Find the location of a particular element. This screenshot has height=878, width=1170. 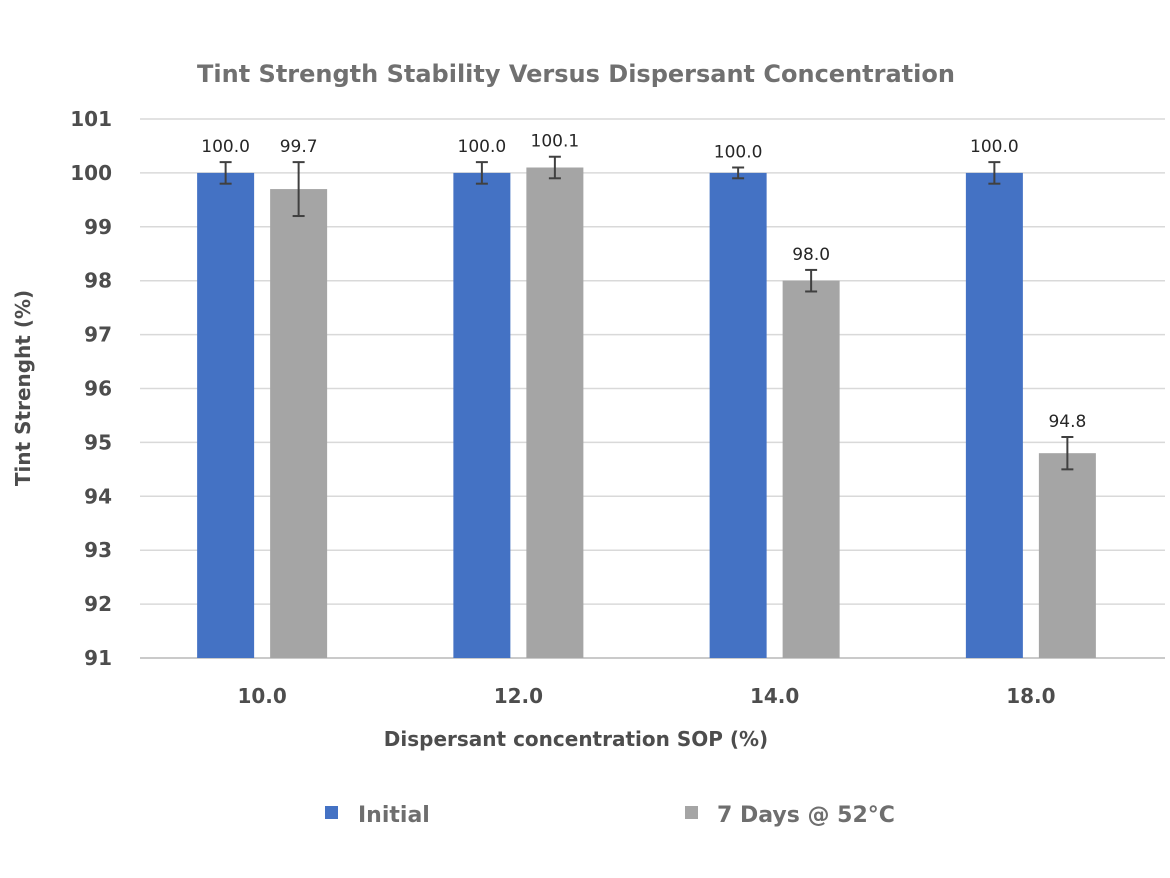

x-tick-label: 12.0 is located at coordinates (518, 696).